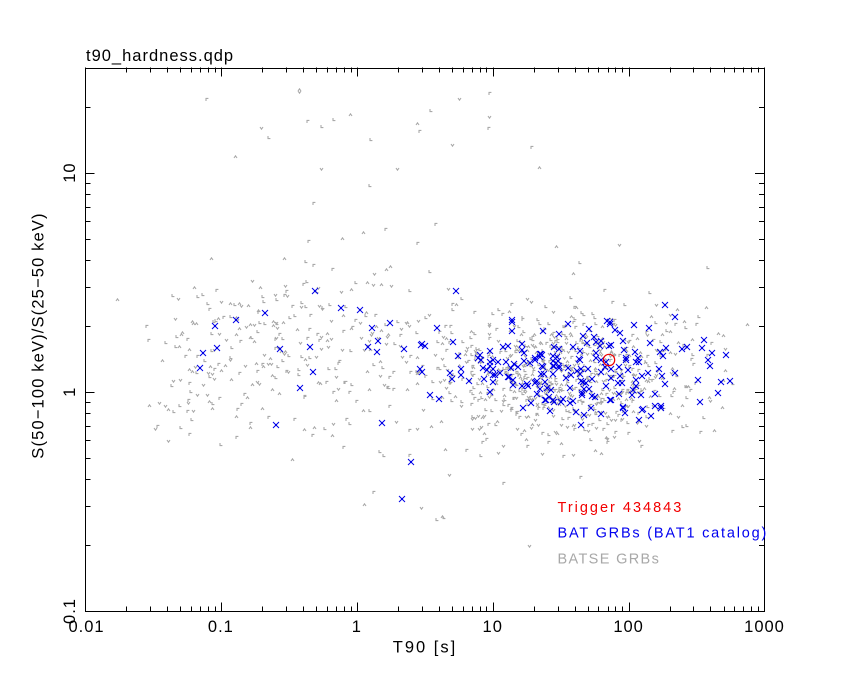 The height and width of the screenshot is (680, 850). I want to click on svg-text: BATSE GRBs, so click(609, 559).